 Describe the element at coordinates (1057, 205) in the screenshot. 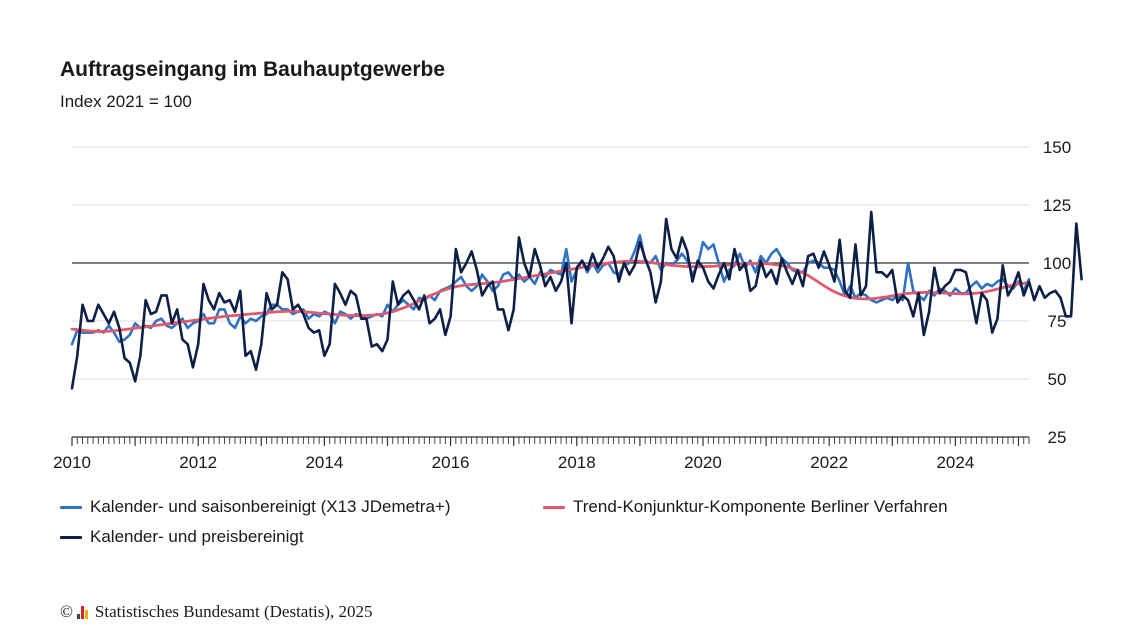

I see `y-tick-label: 125` at that location.